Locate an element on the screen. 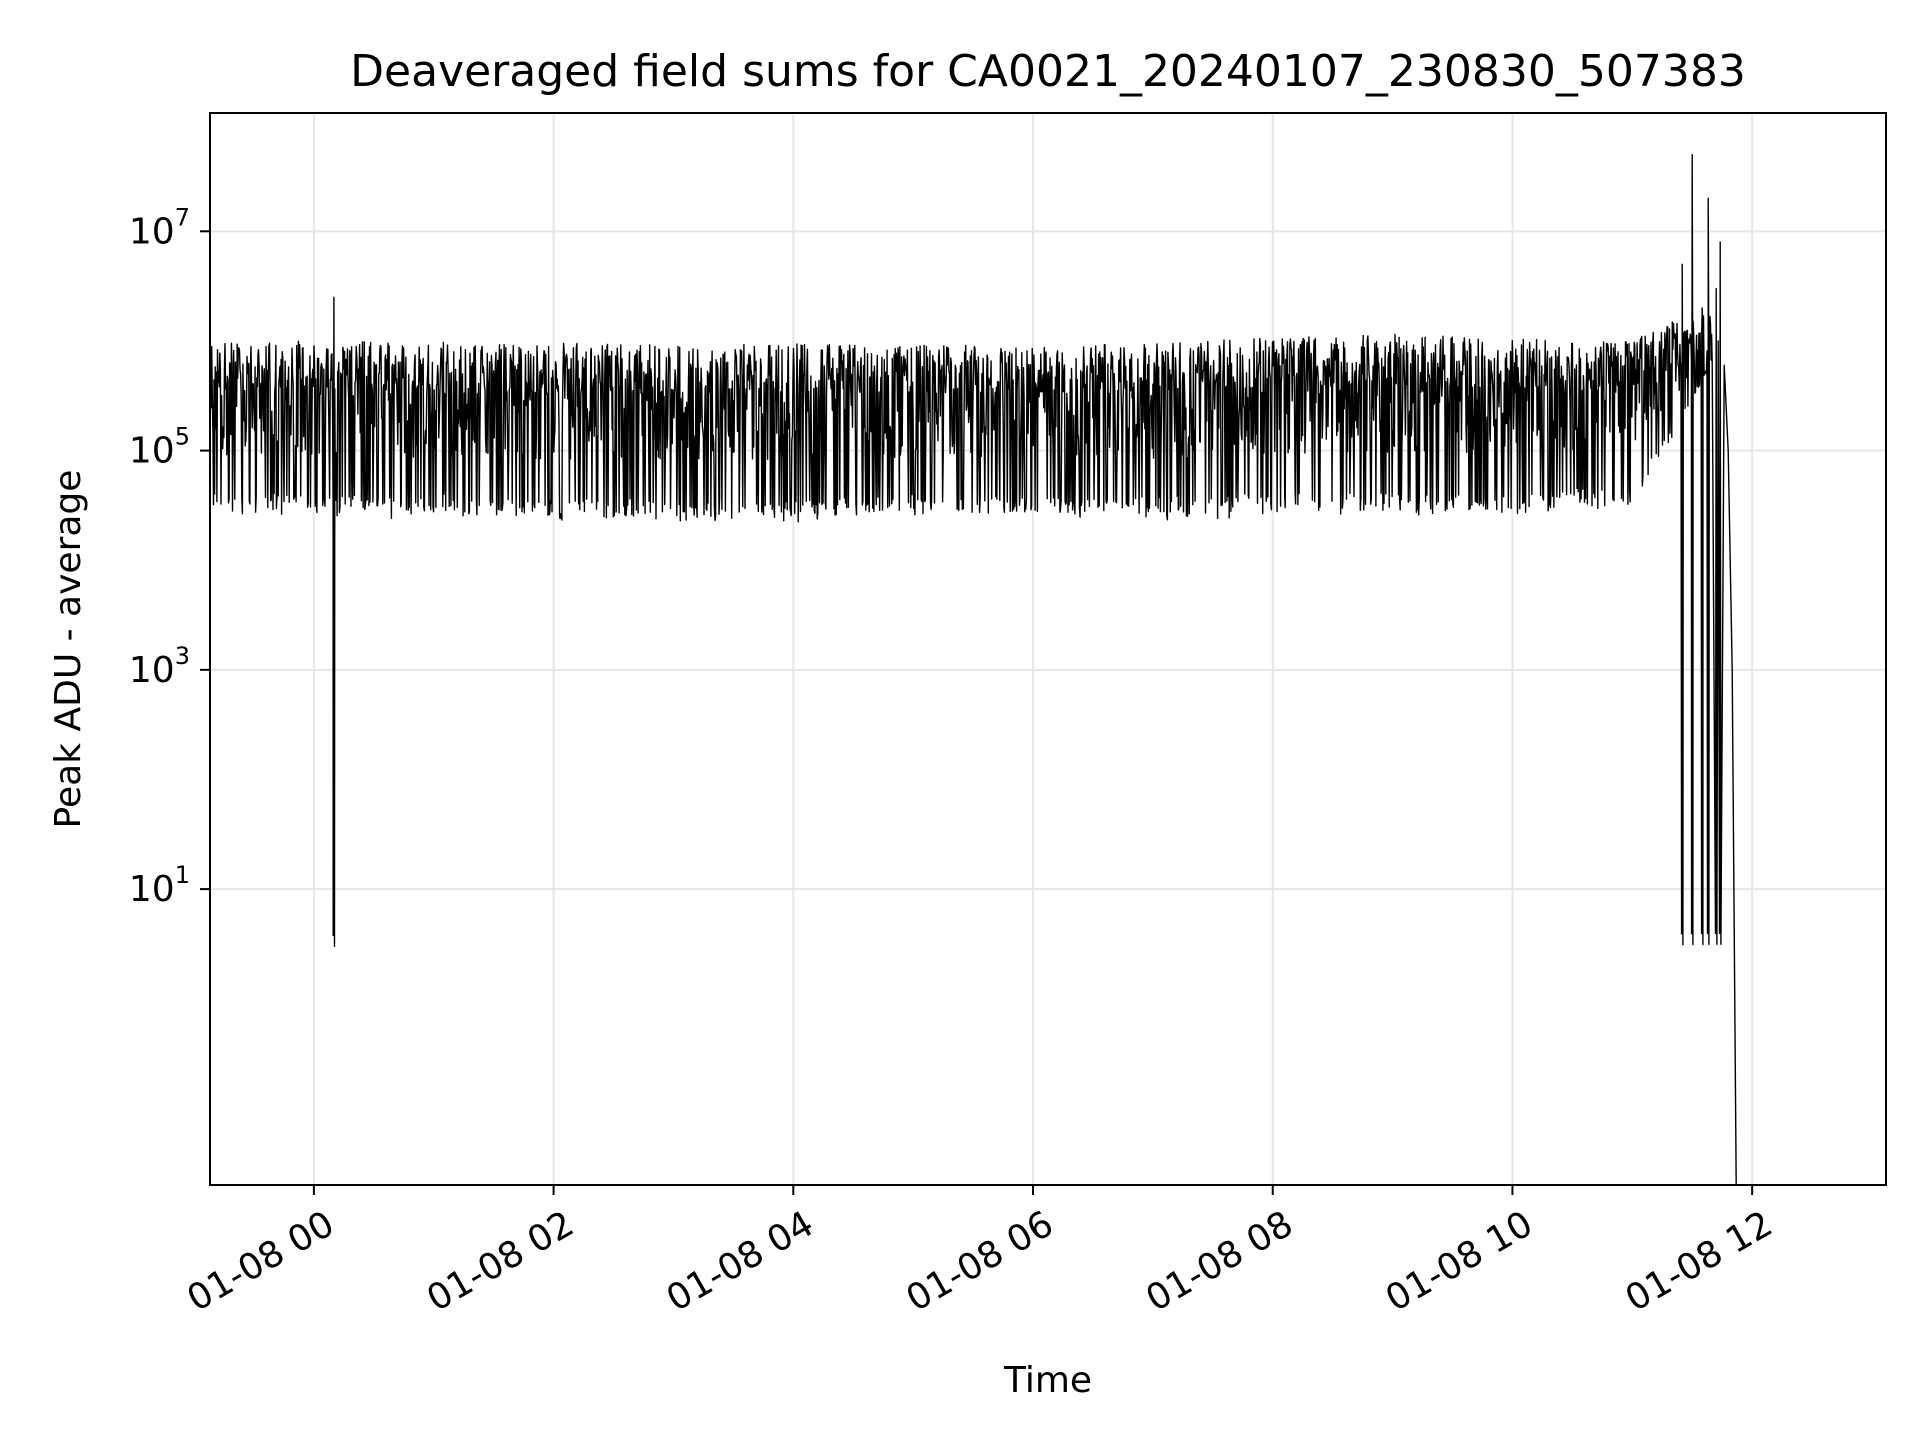 This screenshot has height=1440, width=1920. y-tick-label: 10³ is located at coordinates (159, 666).